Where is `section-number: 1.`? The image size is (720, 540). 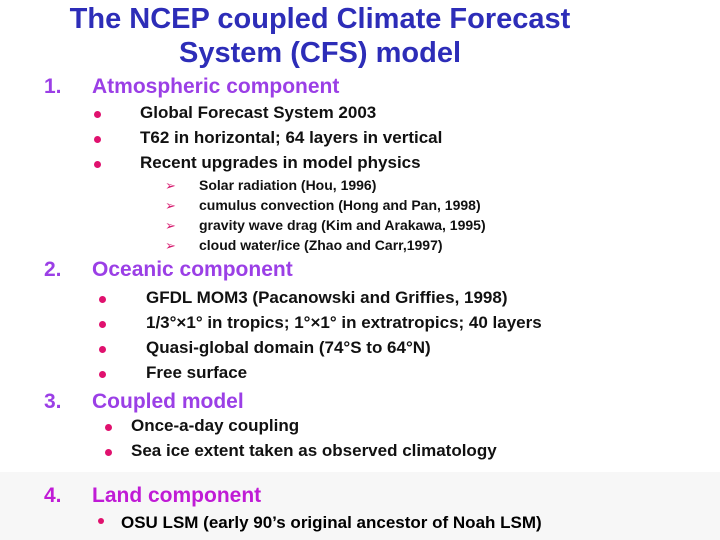 section-number: 1. is located at coordinates (53, 86).